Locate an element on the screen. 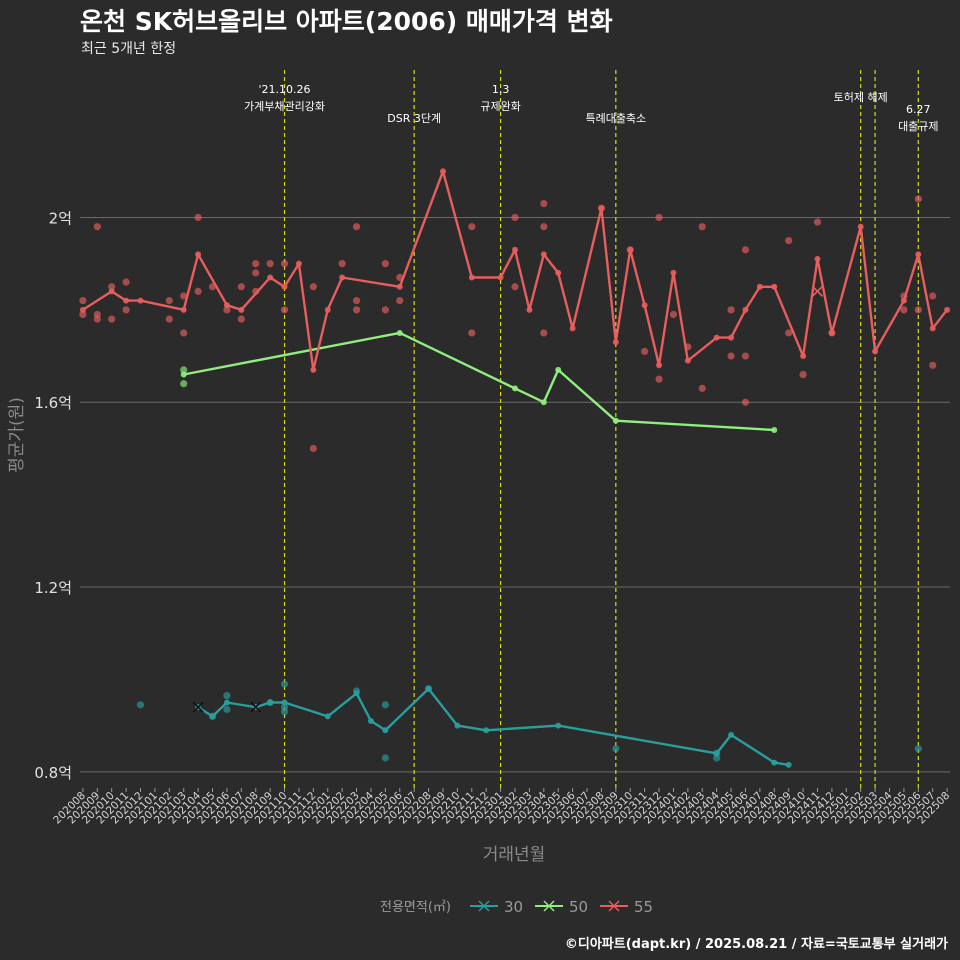 The width and height of the screenshot is (960, 960). event-annotation: 가계부채관리강화 is located at coordinates (284, 106).